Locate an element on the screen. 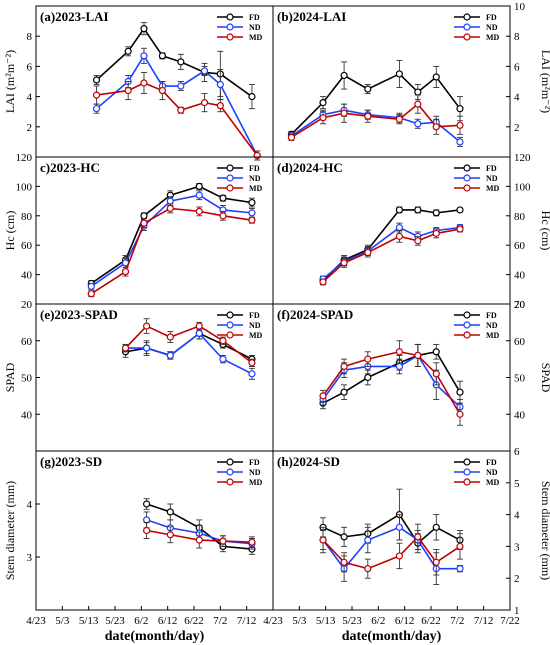 This screenshot has height=645, width=550. x-axis-label: date(month/day) is located at coordinates (155, 636).